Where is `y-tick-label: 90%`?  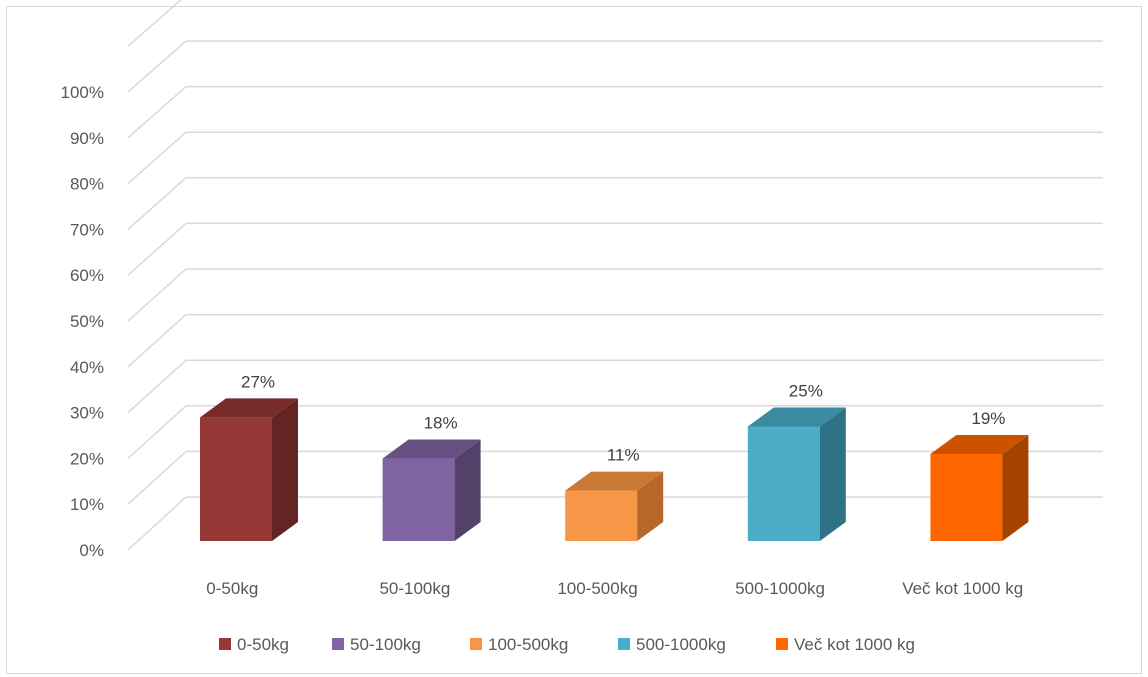 y-tick-label: 90% is located at coordinates (87, 138).